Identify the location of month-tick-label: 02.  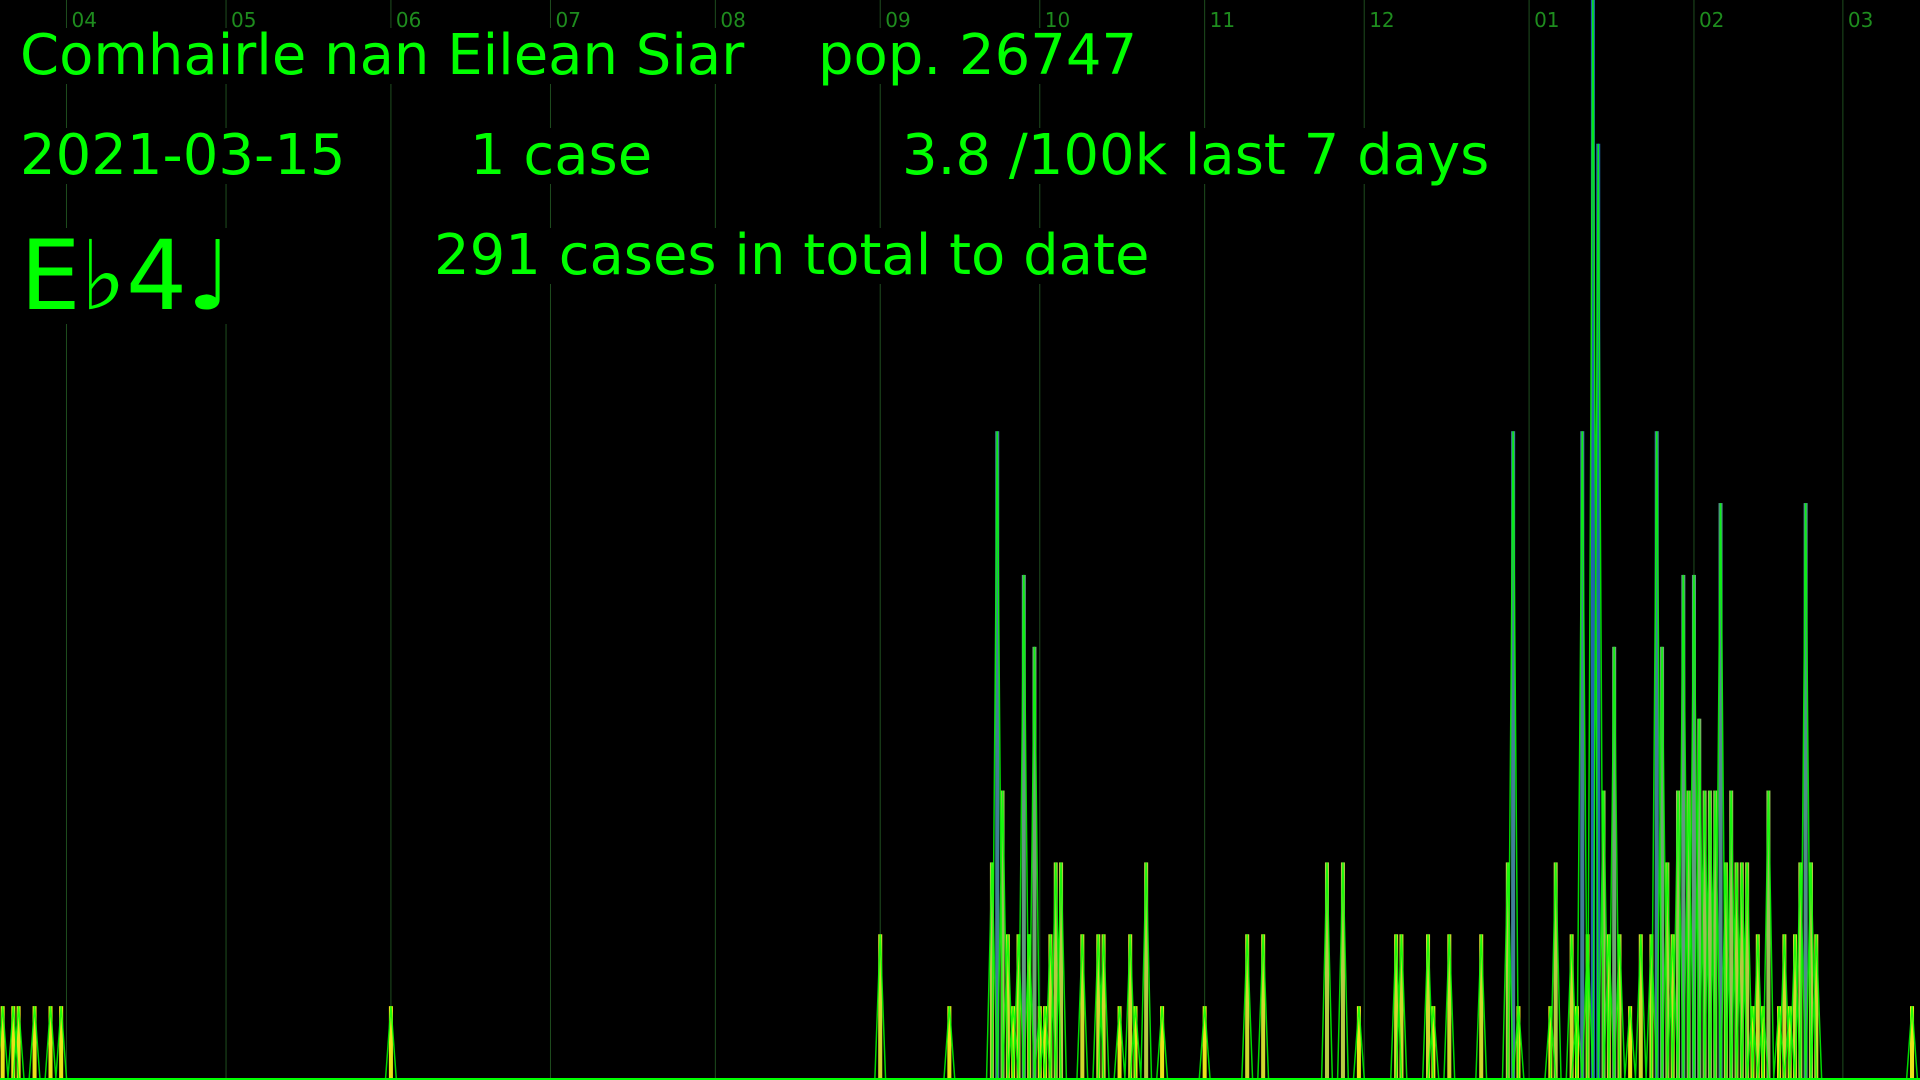
(1711, 20).